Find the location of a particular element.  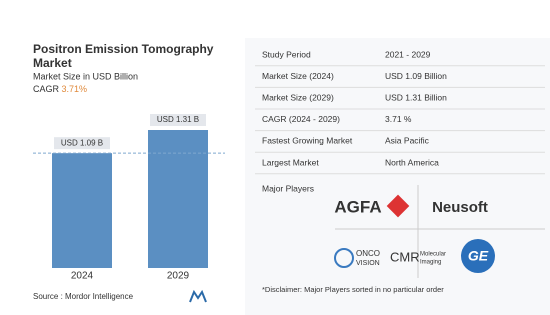

logo-molecular: Molecular is located at coordinates (433, 255).